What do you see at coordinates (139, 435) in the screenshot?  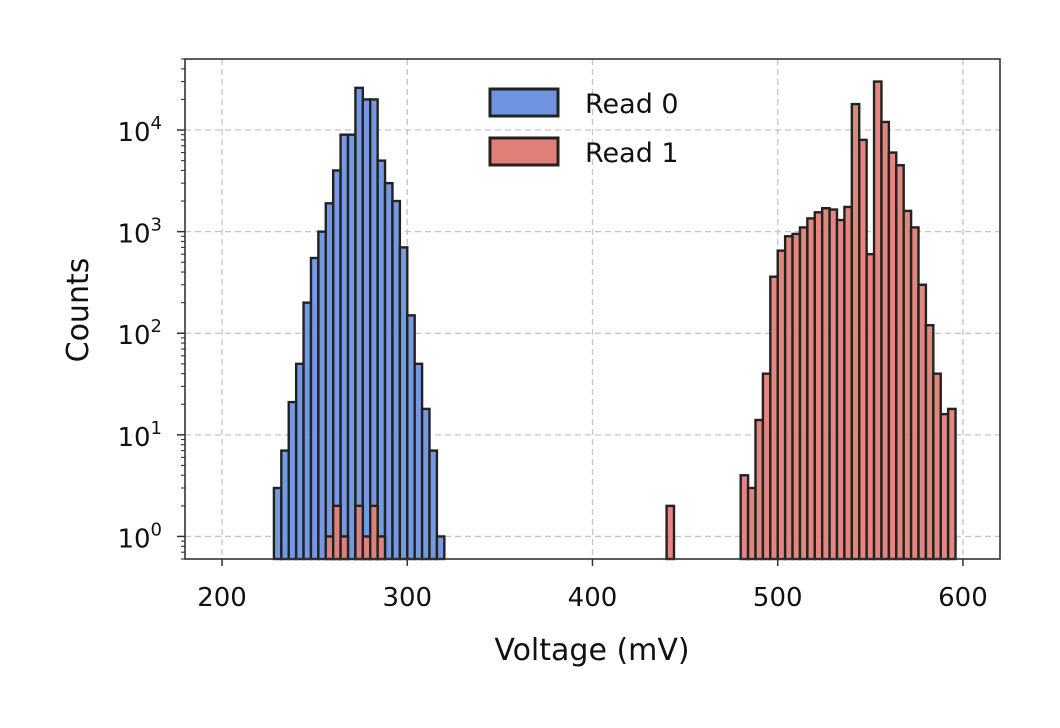 I see `y-tick-label: 10¹` at bounding box center [139, 435].